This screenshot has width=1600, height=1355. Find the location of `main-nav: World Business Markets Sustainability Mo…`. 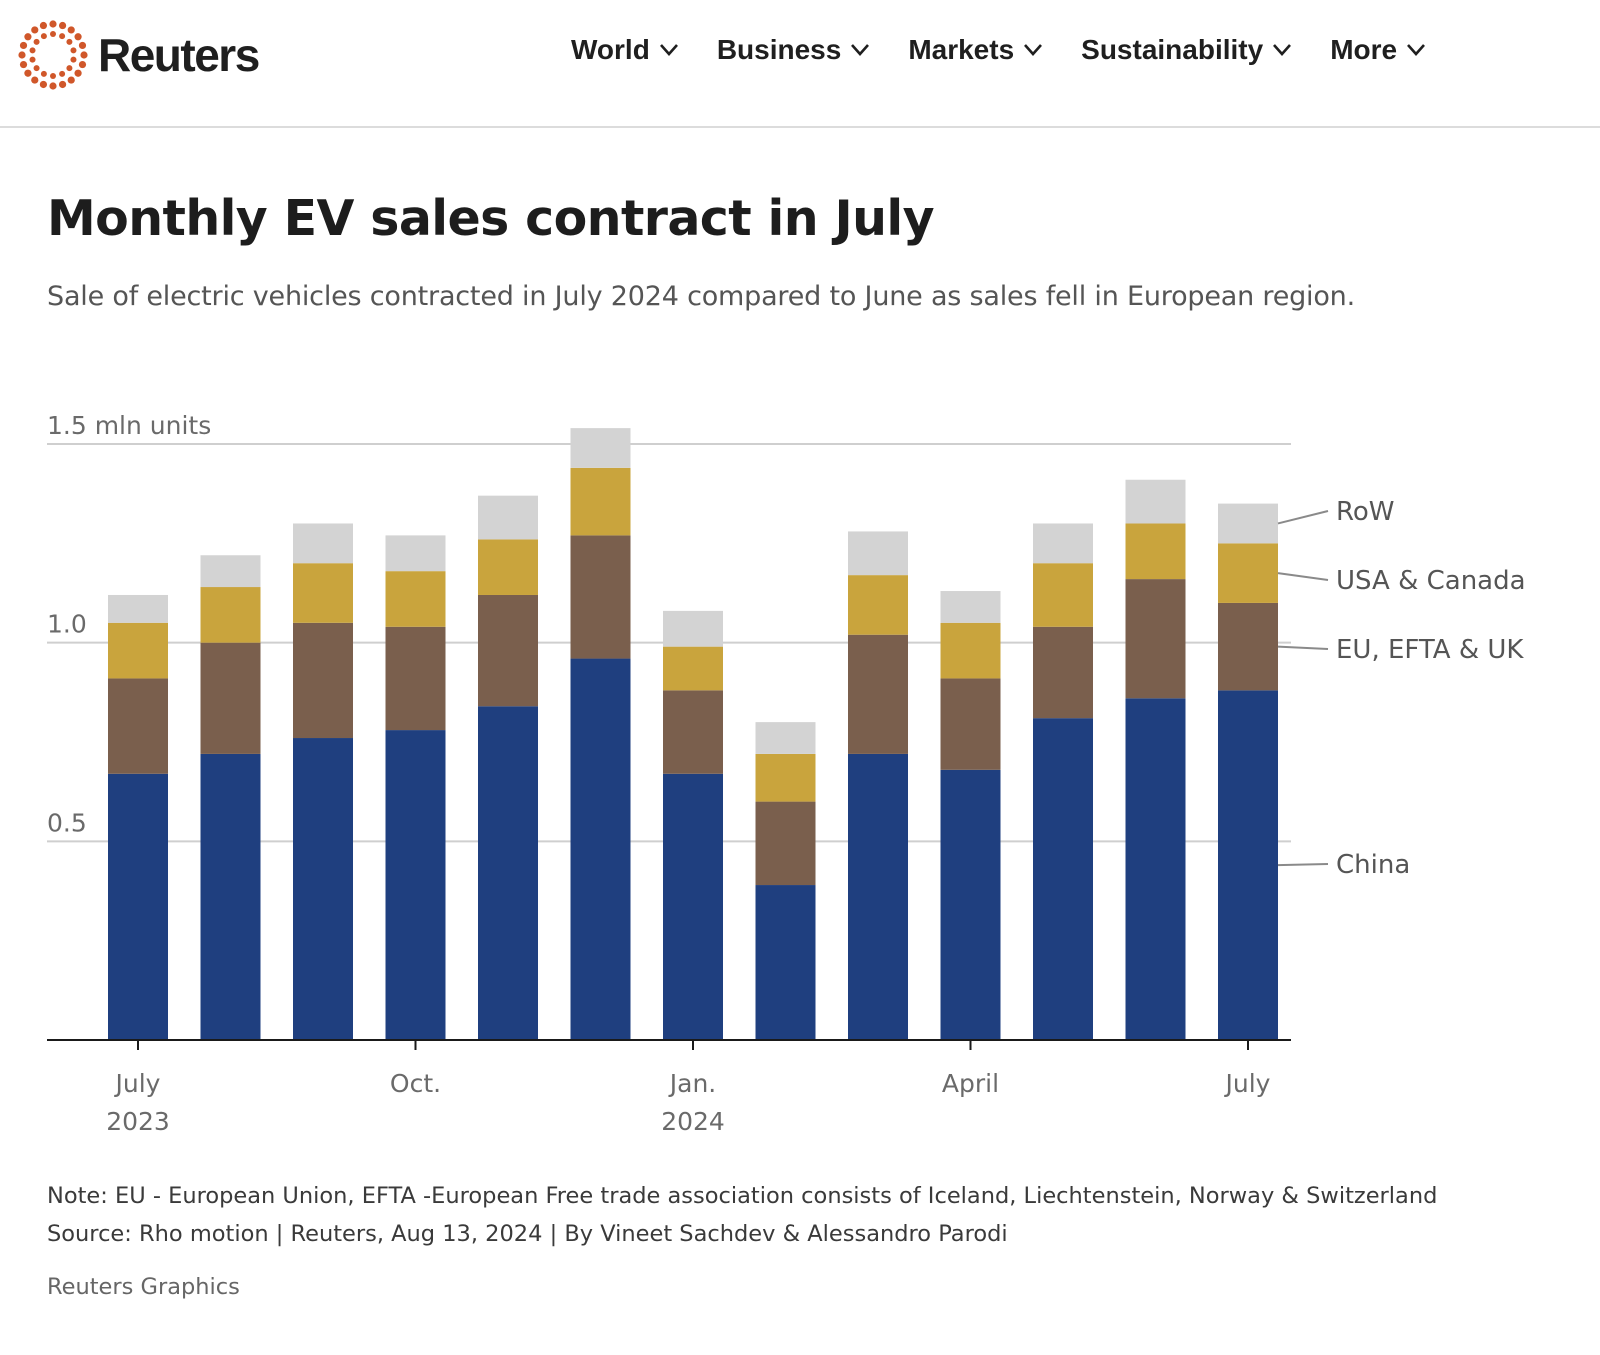

main-nav: World Business Markets Sustainability Mo… is located at coordinates (1017, 50).